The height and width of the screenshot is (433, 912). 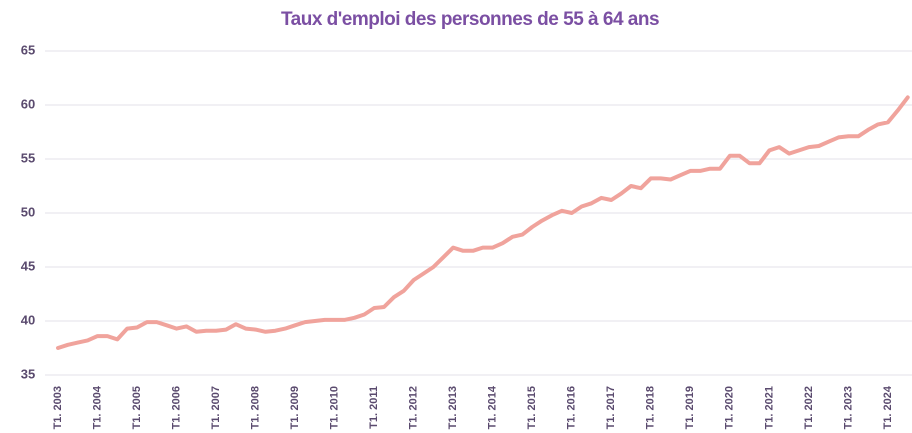 I want to click on y-tick-label: 40, so click(x=28, y=319).